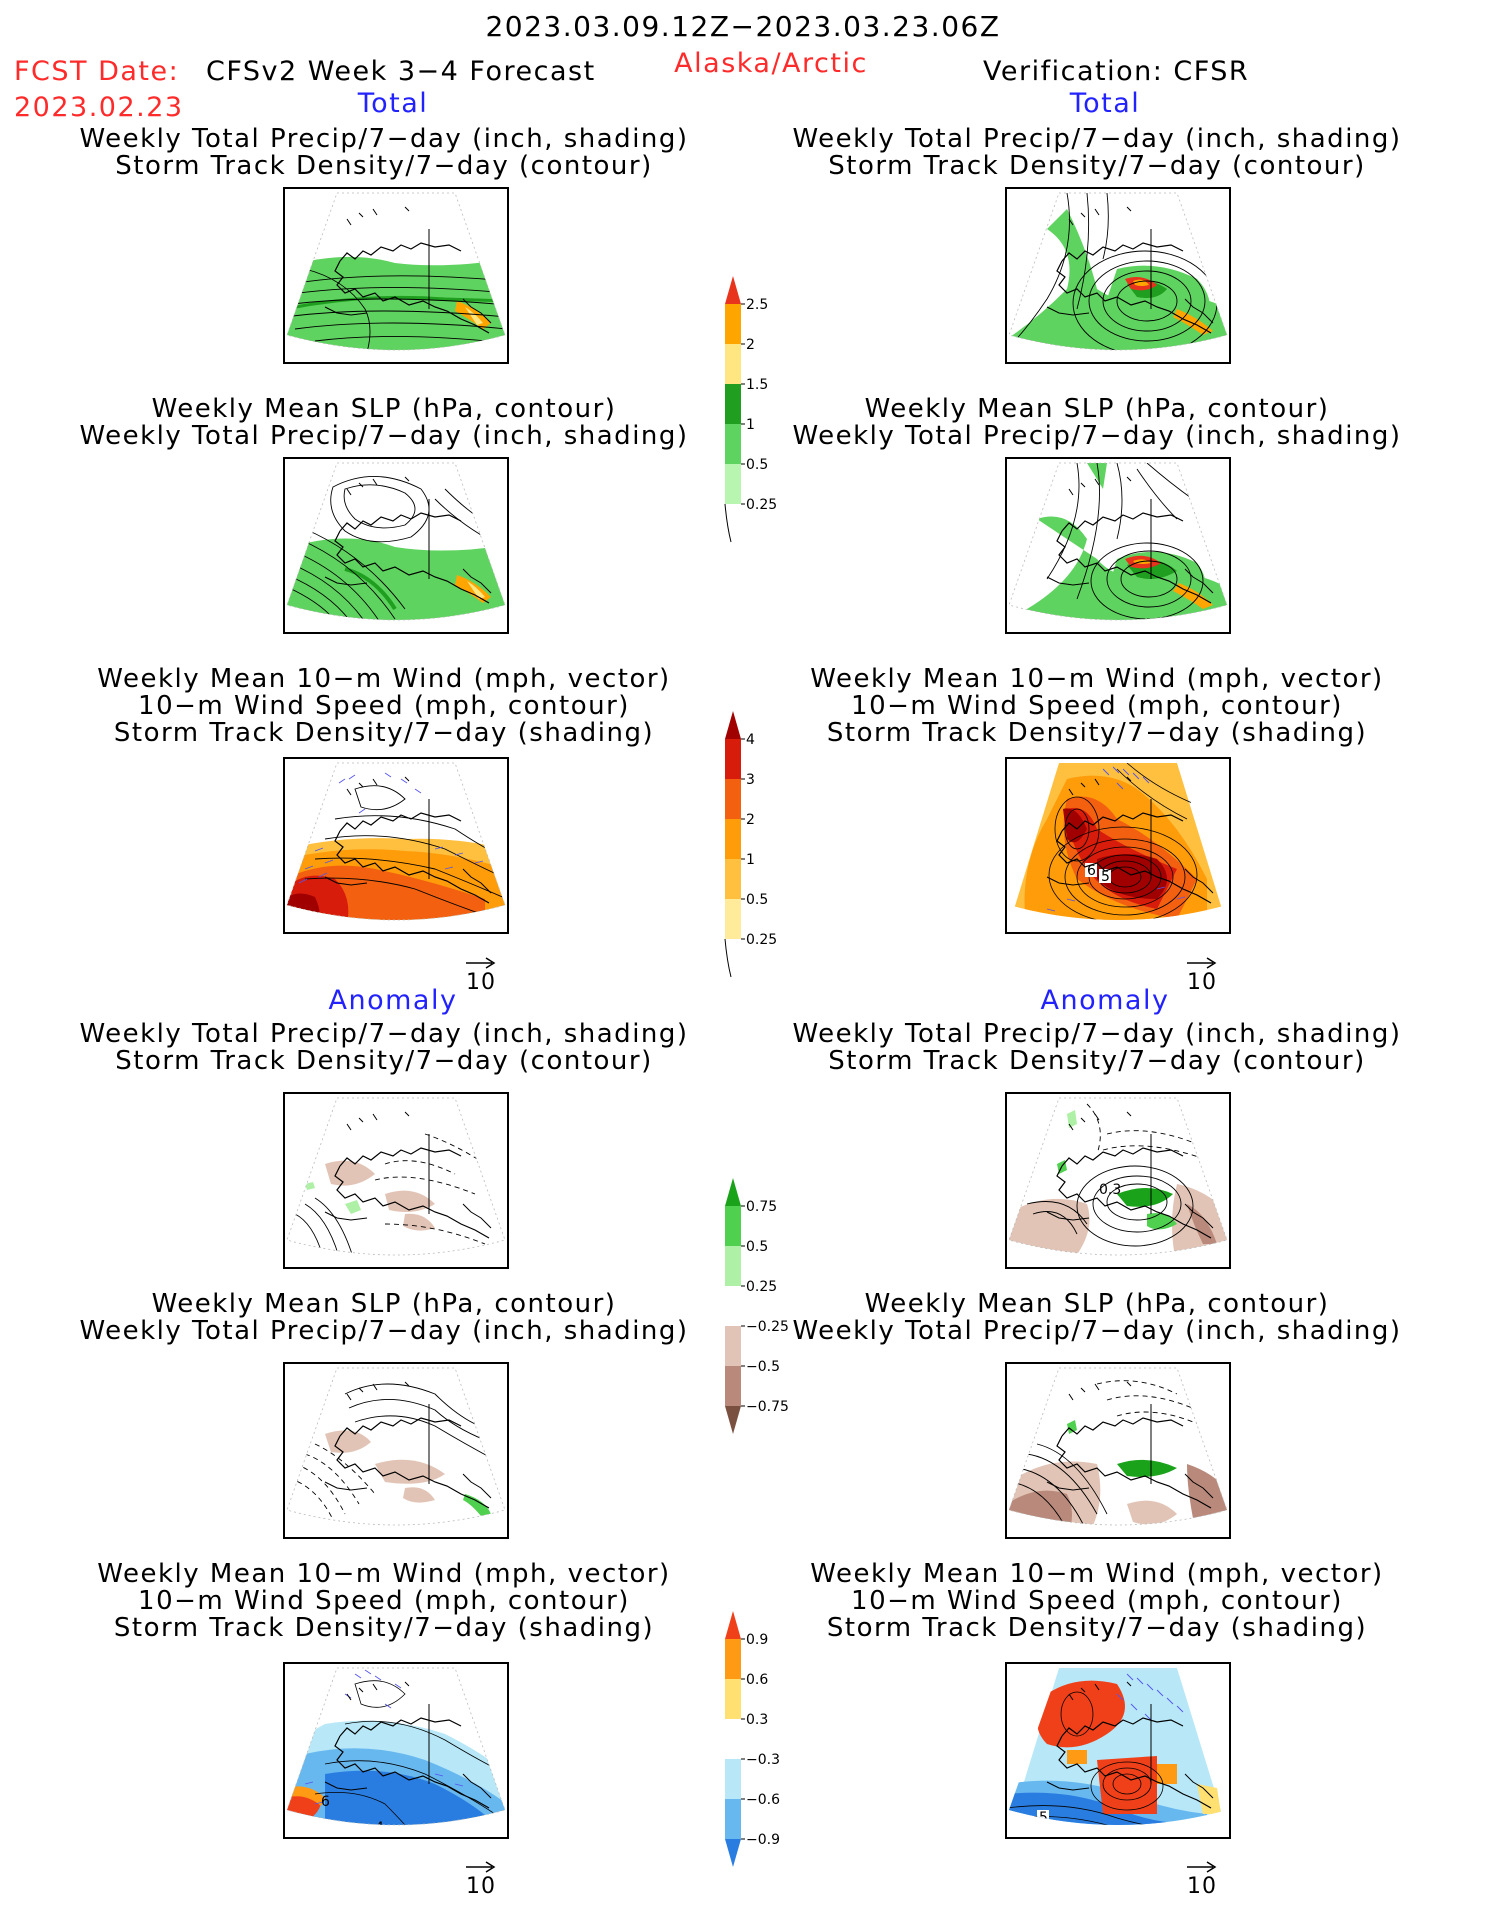  I want to click on storm_total-label-3: 1, so click(750, 860).